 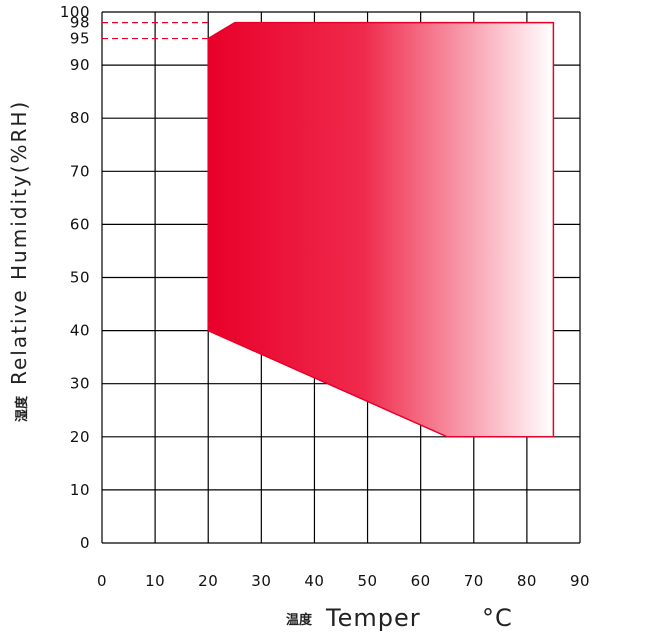 What do you see at coordinates (80, 384) in the screenshot?
I see `y-tick-label: 30` at bounding box center [80, 384].